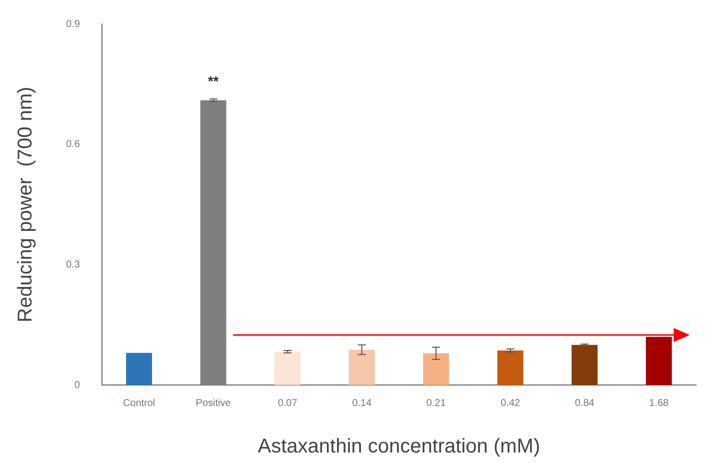  What do you see at coordinates (399, 447) in the screenshot?
I see `x-axis-title: Astaxanthin concentration (mM)` at bounding box center [399, 447].